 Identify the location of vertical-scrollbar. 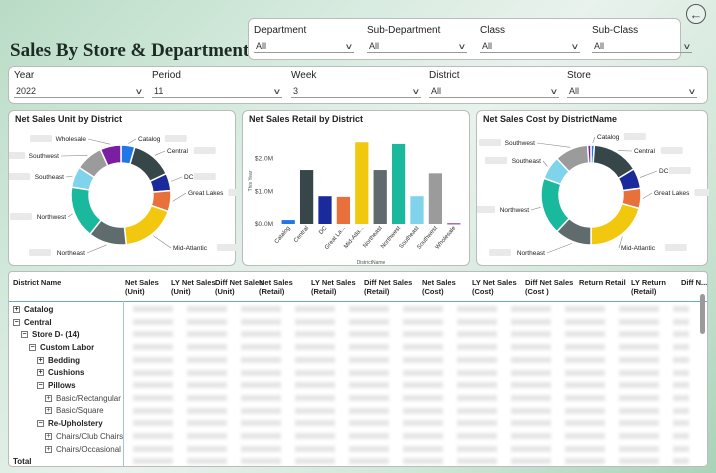
(702, 314).